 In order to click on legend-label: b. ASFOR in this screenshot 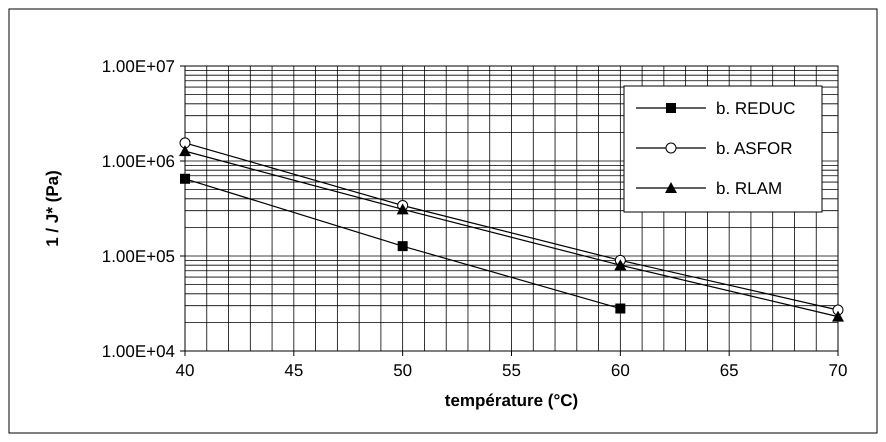, I will do `click(754, 148)`.